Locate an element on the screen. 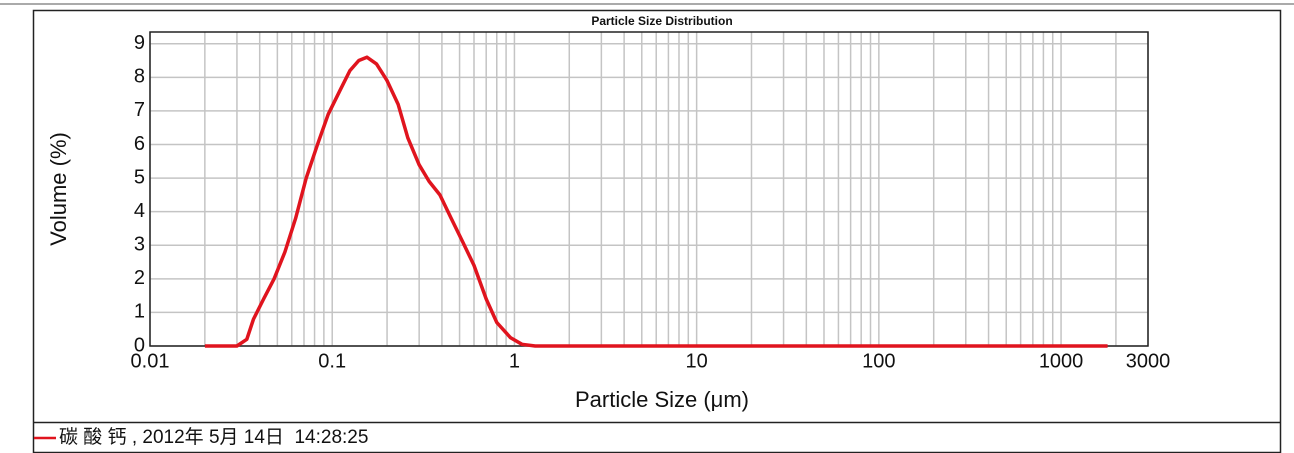  y-tick-label: 4 is located at coordinates (139, 211).